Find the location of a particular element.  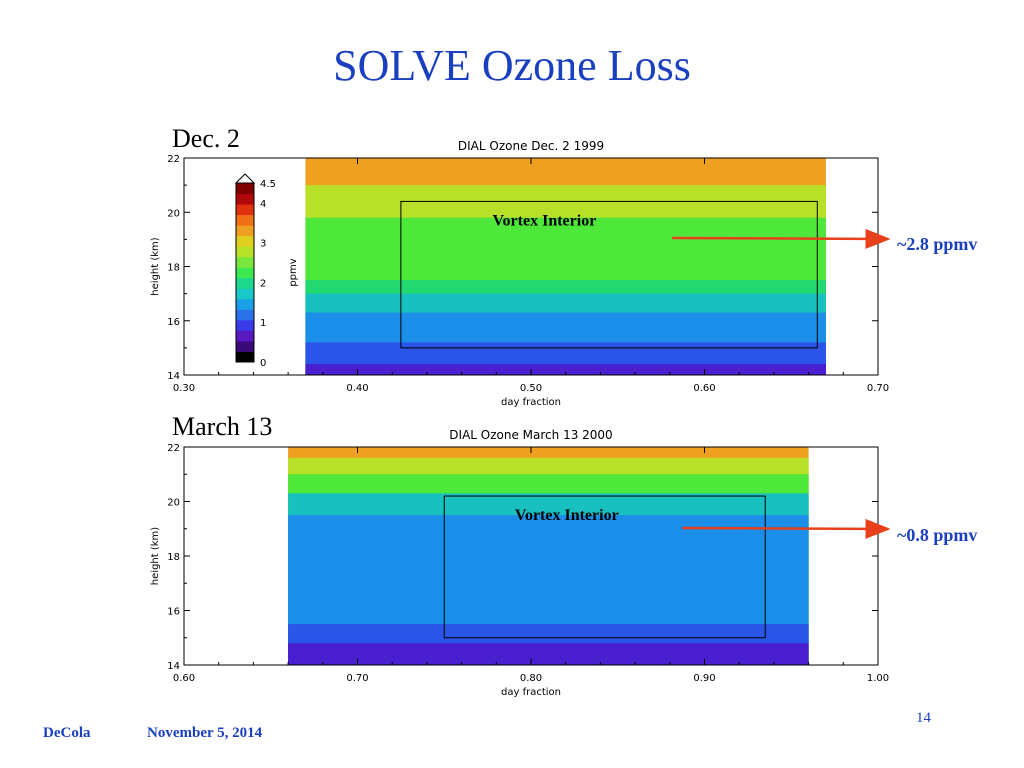

chart1-ytick-label: 20 is located at coordinates (173, 213).